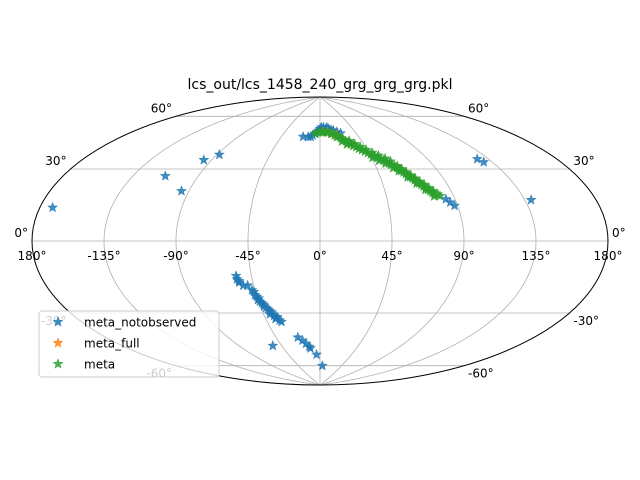 This screenshot has width=640, height=480. I want to click on y-tick-label-left: 30°, so click(55, 161).